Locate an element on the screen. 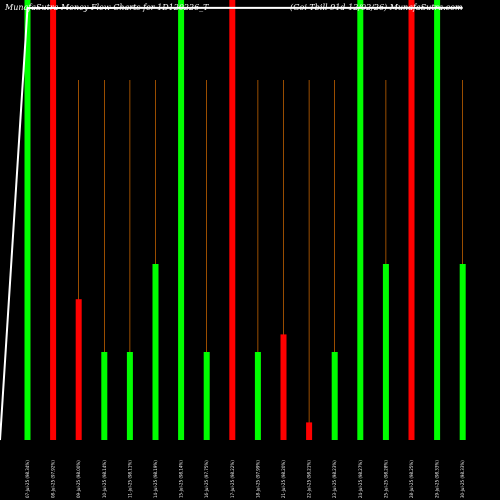 This screenshot has width=500, height=500. x-tick-label-14: 24-Jul-25 (98.27%) is located at coordinates (360, 479).